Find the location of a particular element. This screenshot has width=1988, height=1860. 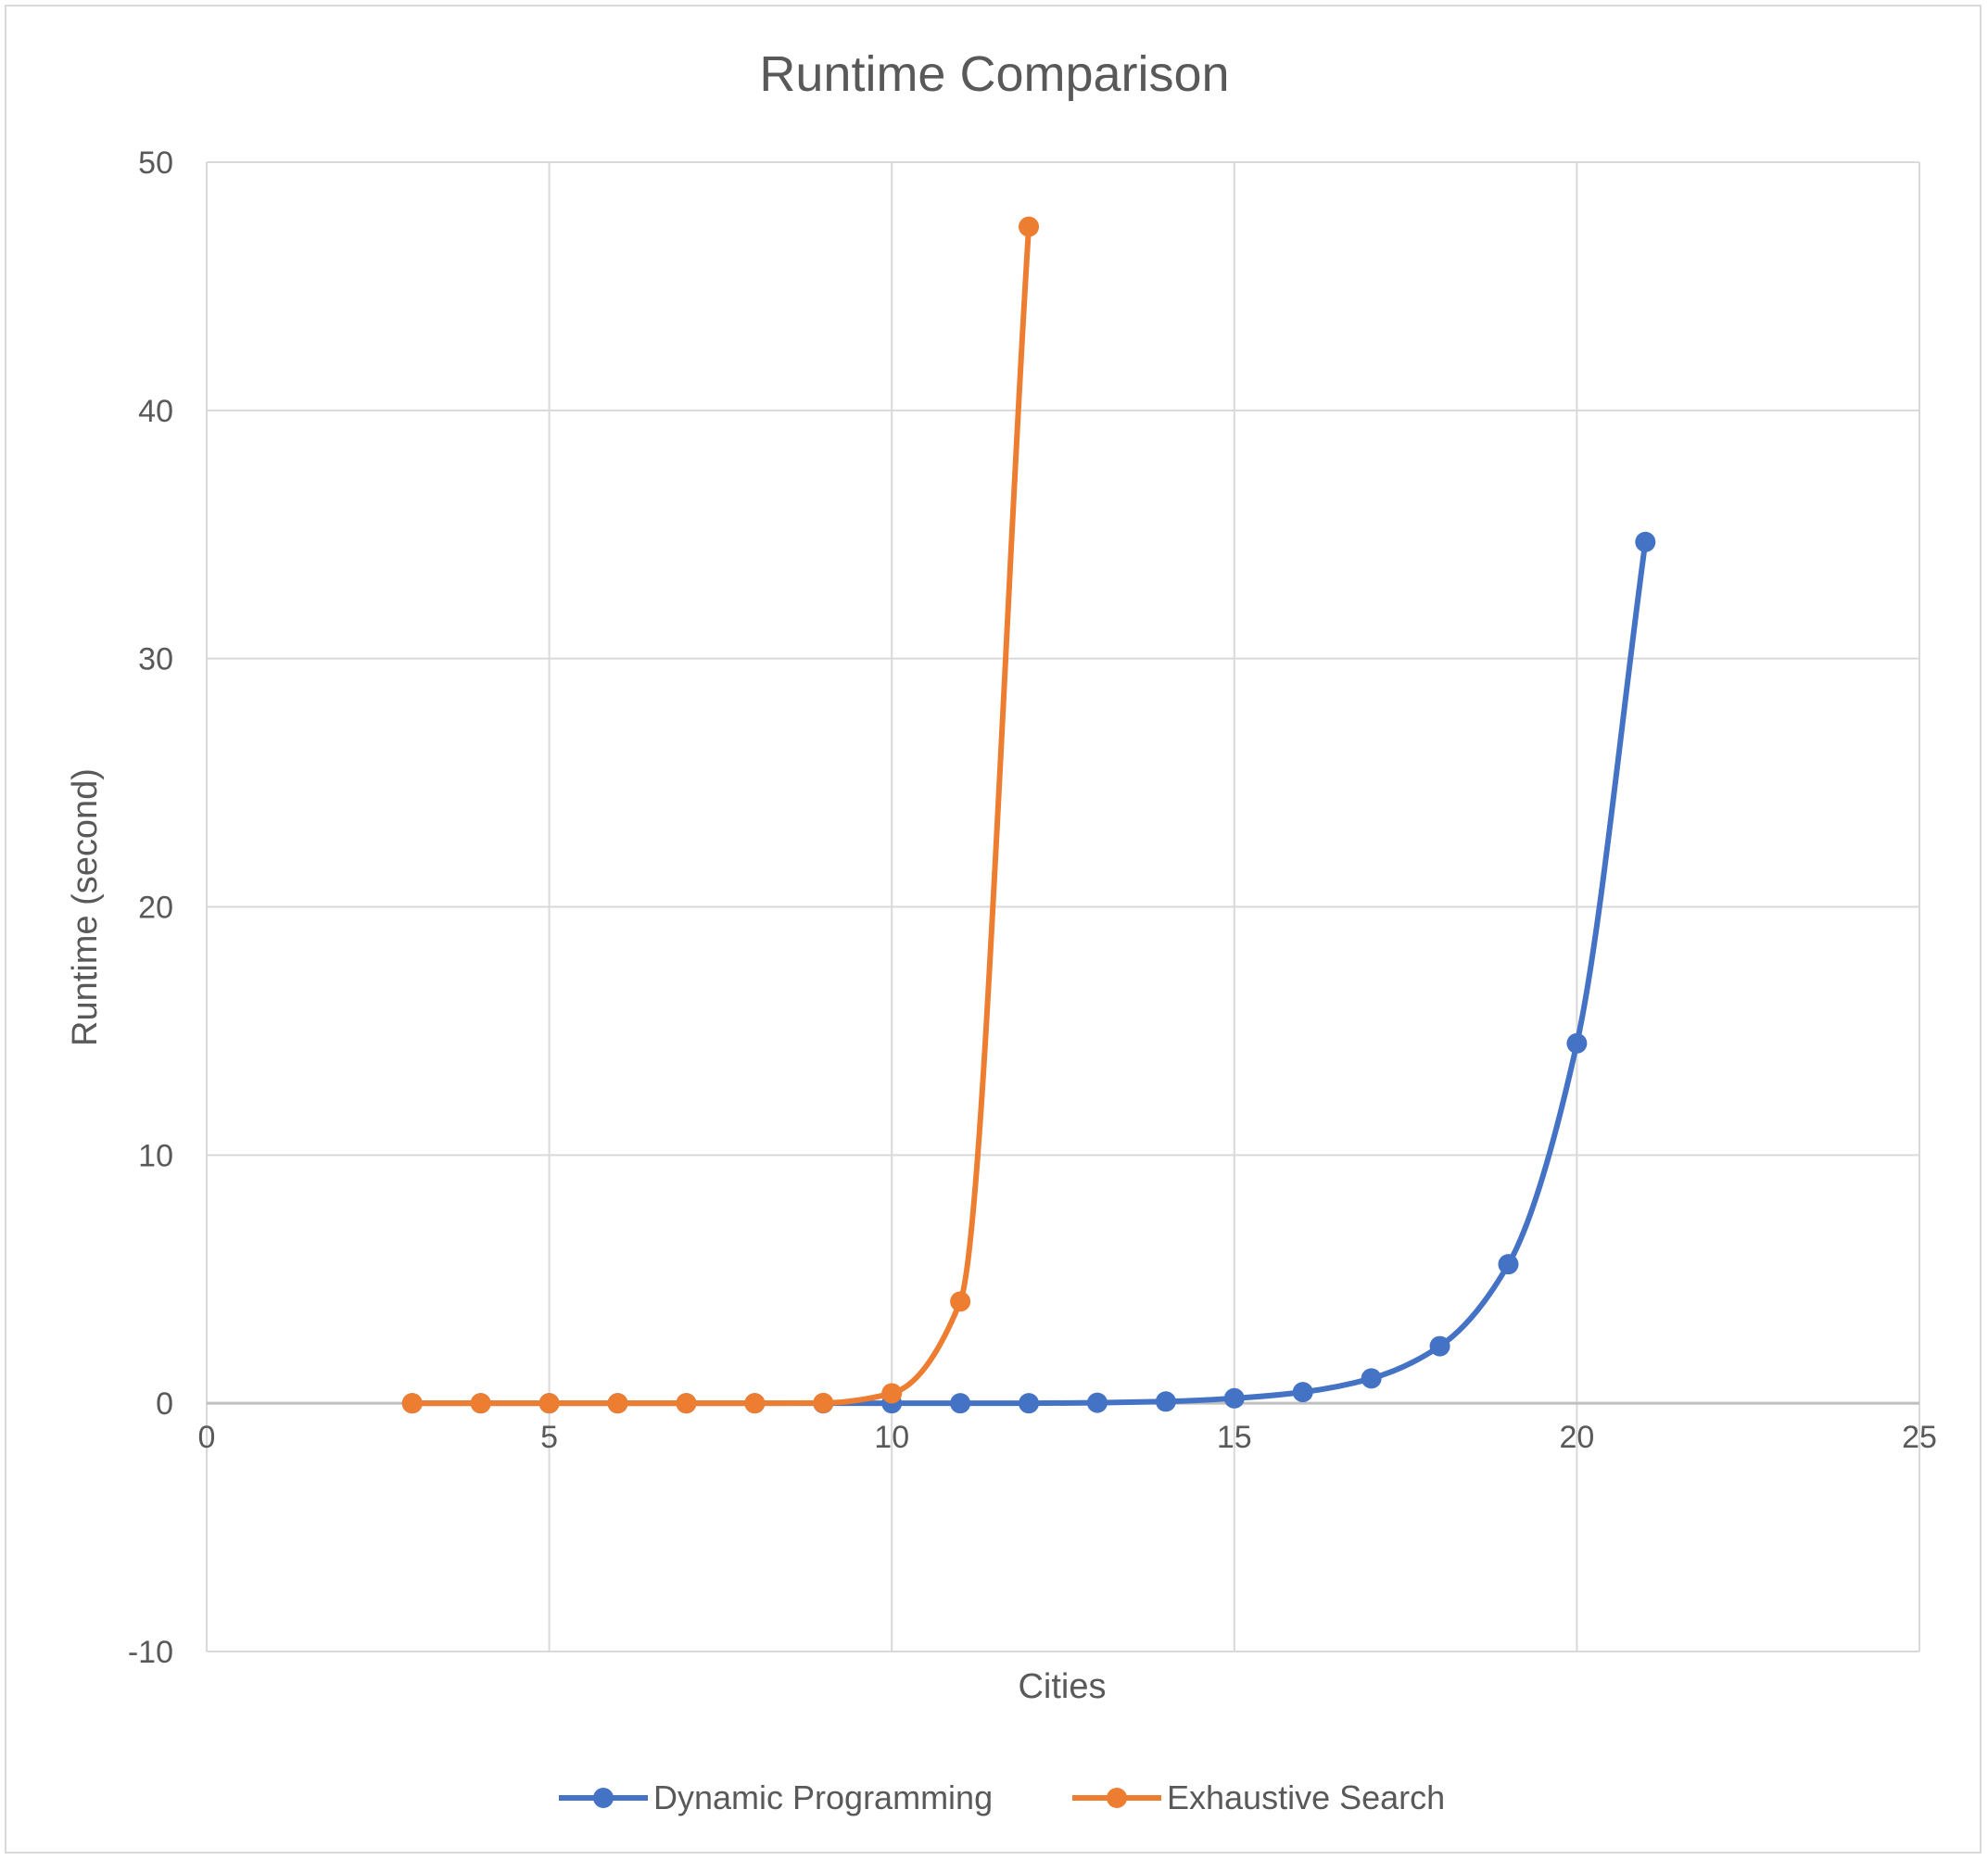

x-tick-label: 5 is located at coordinates (549, 1437).